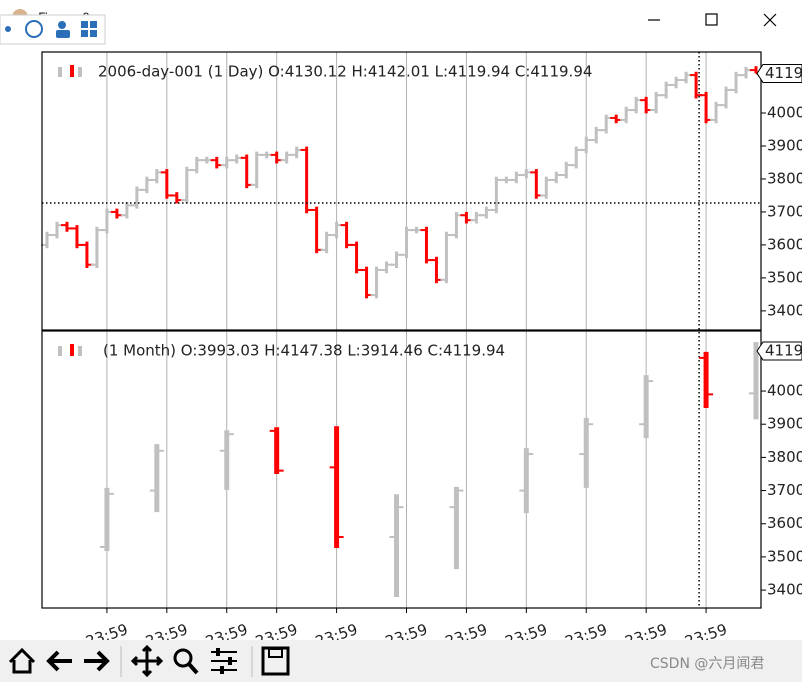 The height and width of the screenshot is (682, 802). Describe the element at coordinates (193, 668) in the screenshot. I see `zoom-handle` at that location.